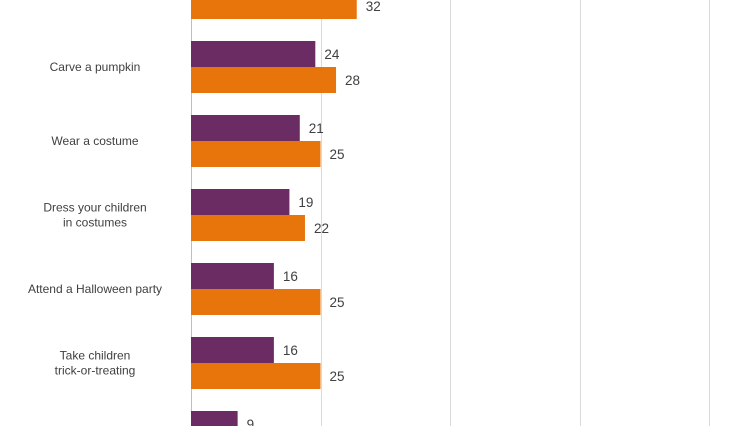 The image size is (747, 426). What do you see at coordinates (94, 215) in the screenshot?
I see `category-label: Dress your children in costumes` at bounding box center [94, 215].